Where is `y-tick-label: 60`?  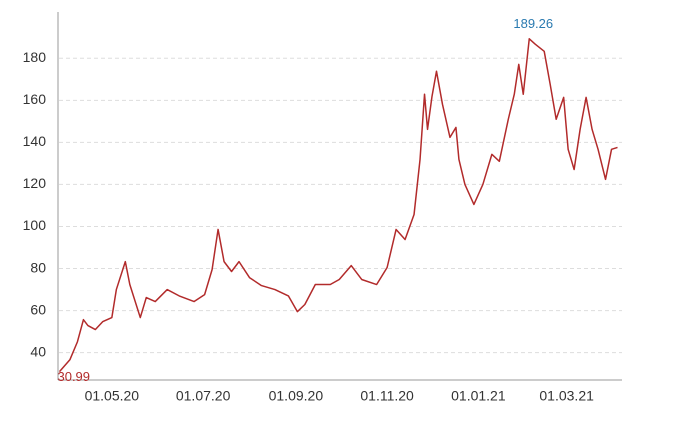
y-tick-label: 60 is located at coordinates (38, 309).